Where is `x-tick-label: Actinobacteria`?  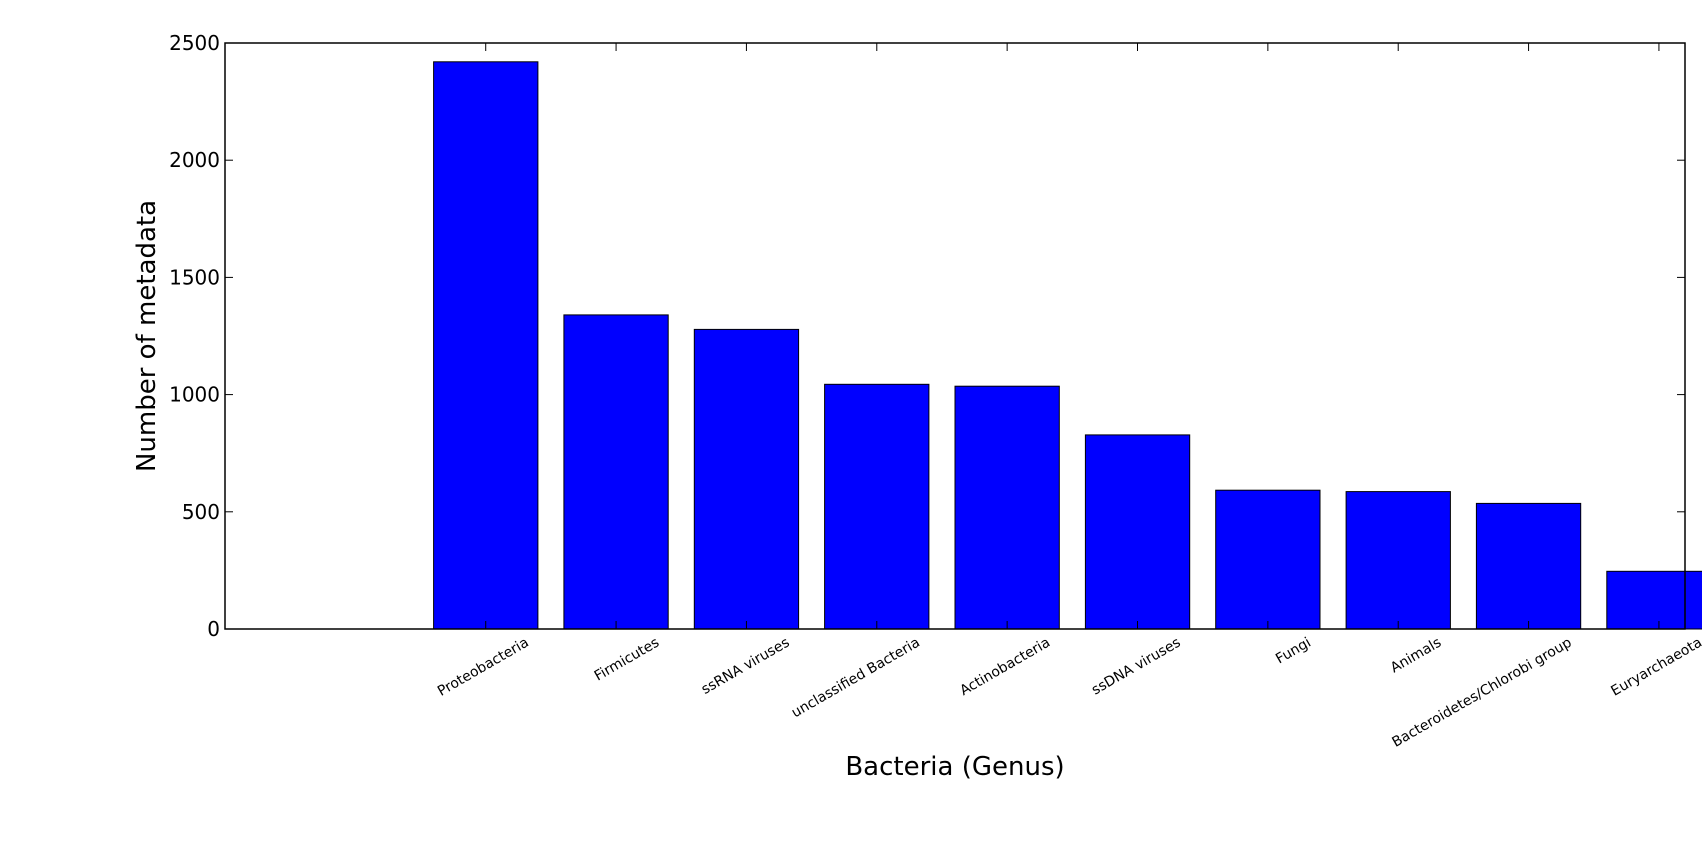 x-tick-label: Actinobacteria is located at coordinates (1005, 667).